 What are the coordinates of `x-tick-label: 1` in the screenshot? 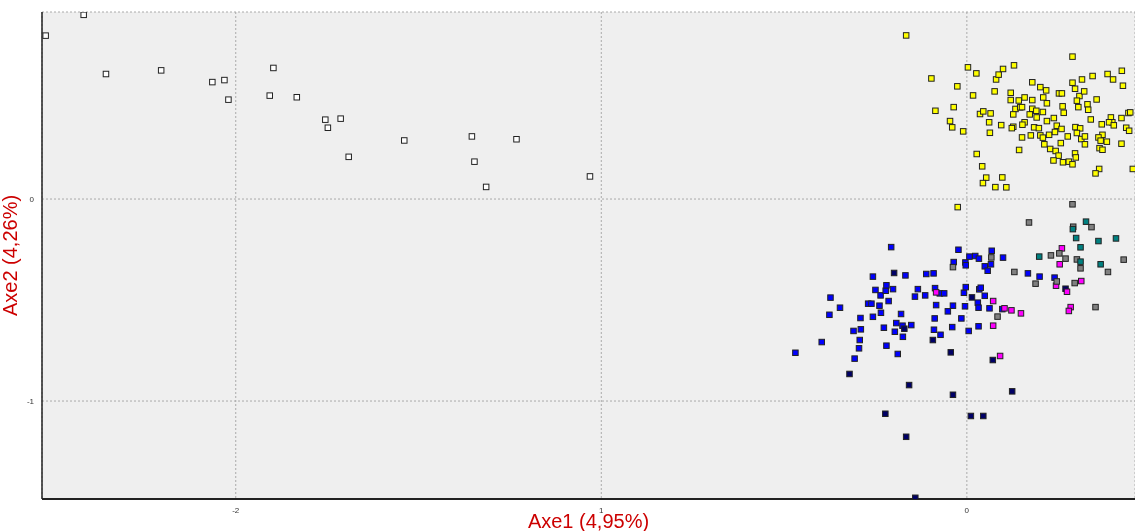 It's located at (602, 510).